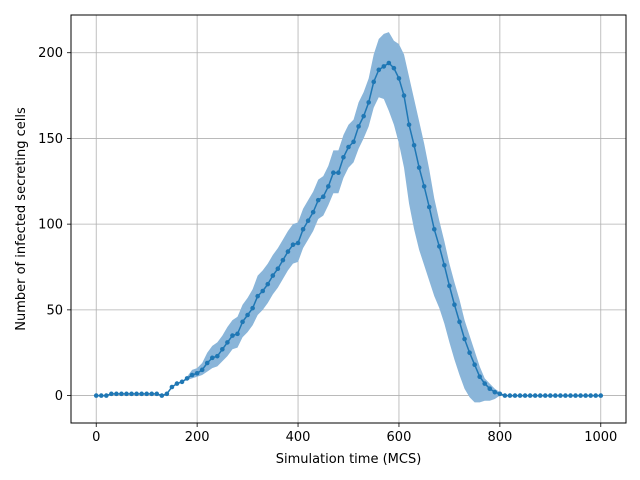 This screenshot has height=480, width=640. Describe the element at coordinates (600, 437) in the screenshot. I see `x-tick-label: 1000` at that location.